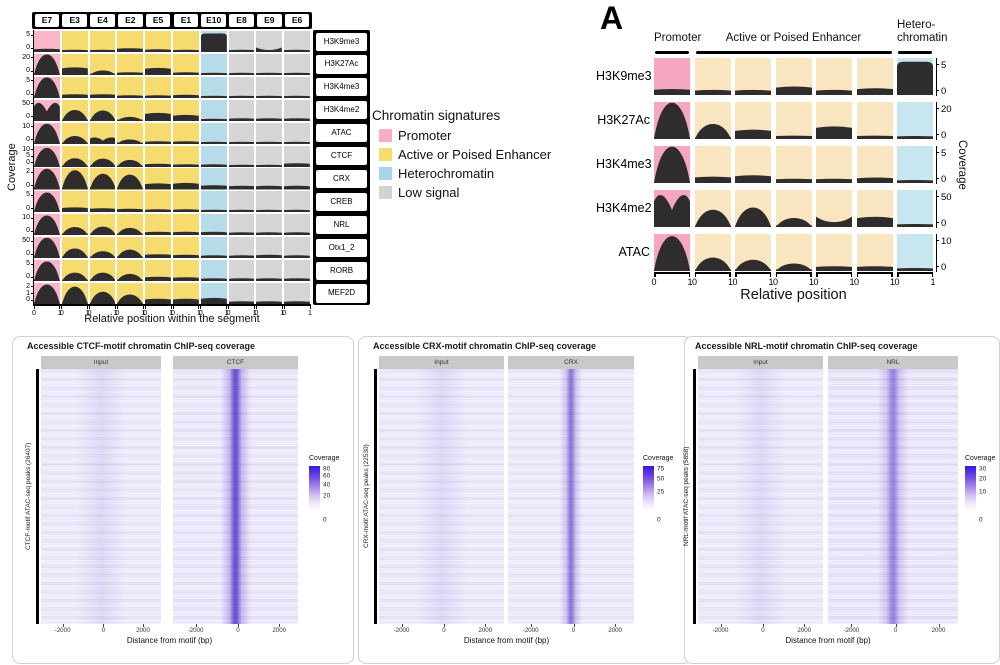 The image size is (1000, 665). What do you see at coordinates (75, 20) in the screenshot?
I see `column-strip-E3: E3` at bounding box center [75, 20].